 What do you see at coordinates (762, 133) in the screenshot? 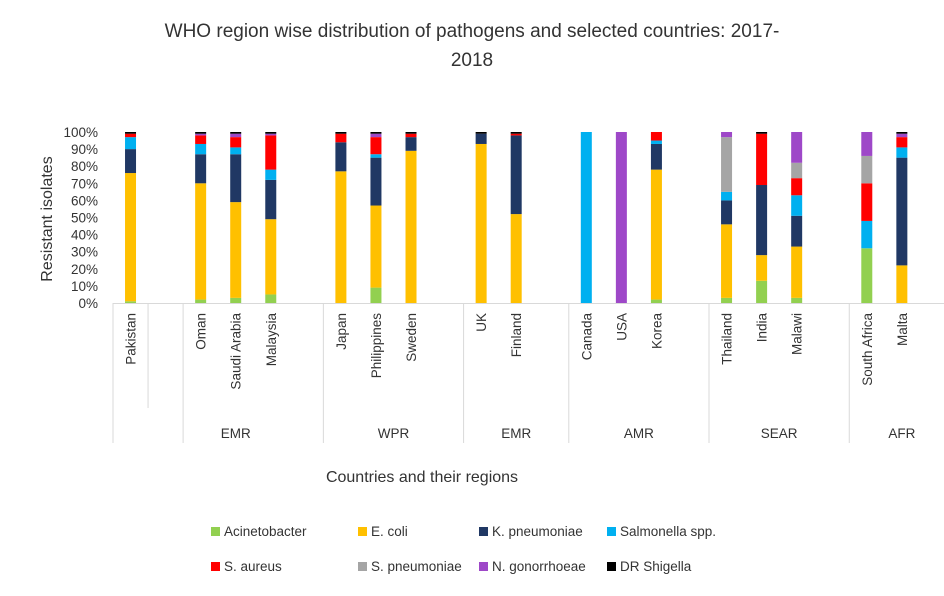
I see `bar-india-dr-shigella` at bounding box center [762, 133].